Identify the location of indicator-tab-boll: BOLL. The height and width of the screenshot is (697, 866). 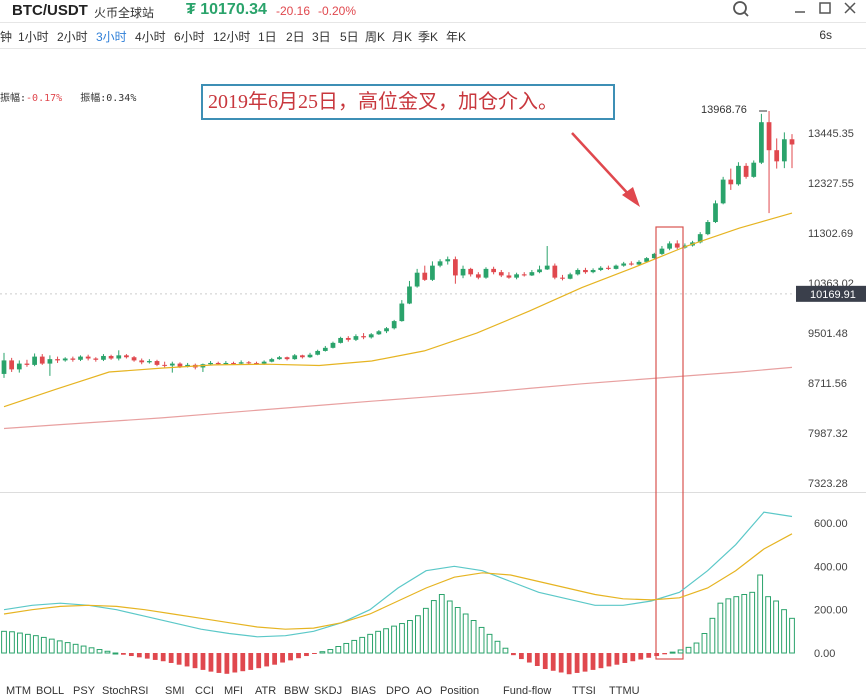
(50, 691).